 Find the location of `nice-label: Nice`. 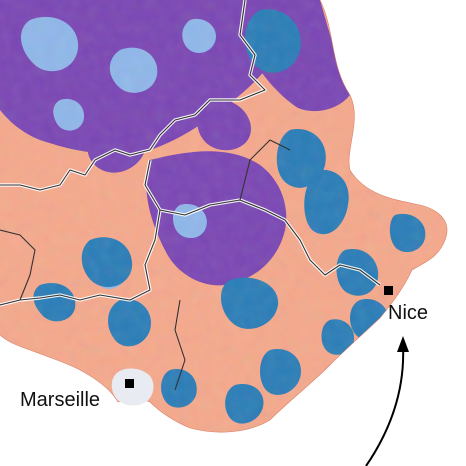

nice-label: Nice is located at coordinates (408, 313).